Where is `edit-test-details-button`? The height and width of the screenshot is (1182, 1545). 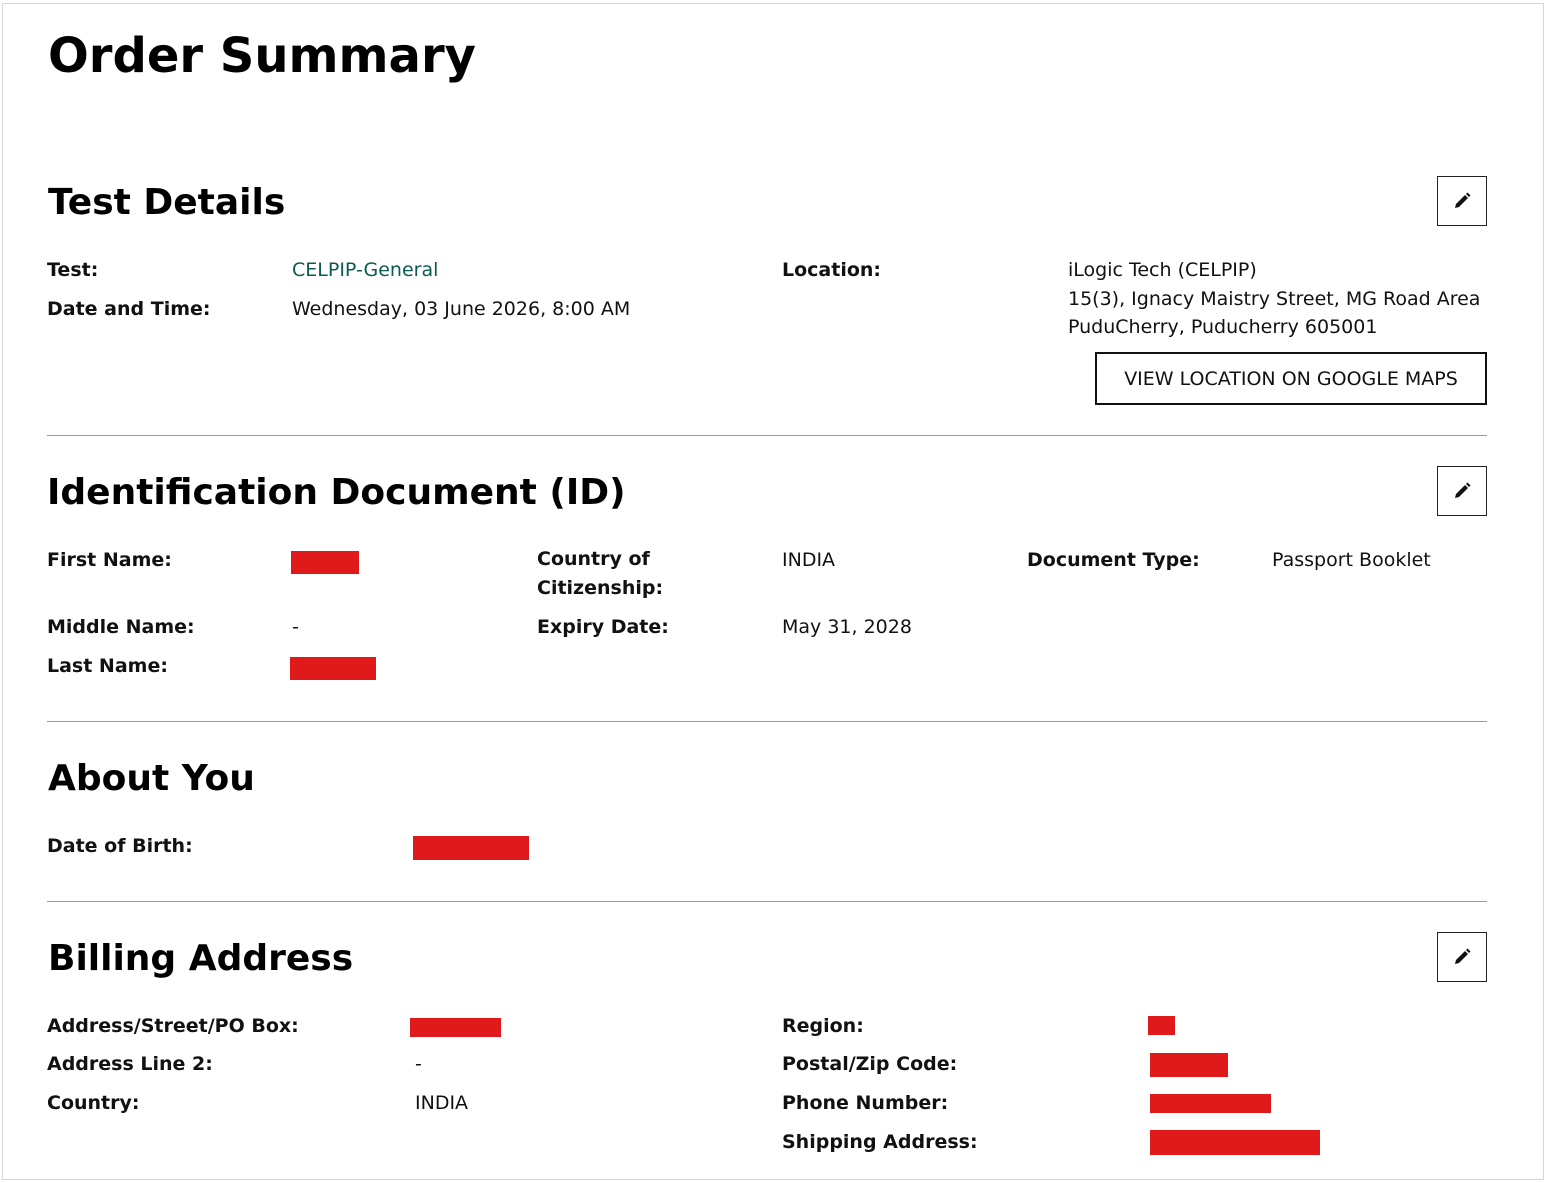 edit-test-details-button is located at coordinates (1462, 201).